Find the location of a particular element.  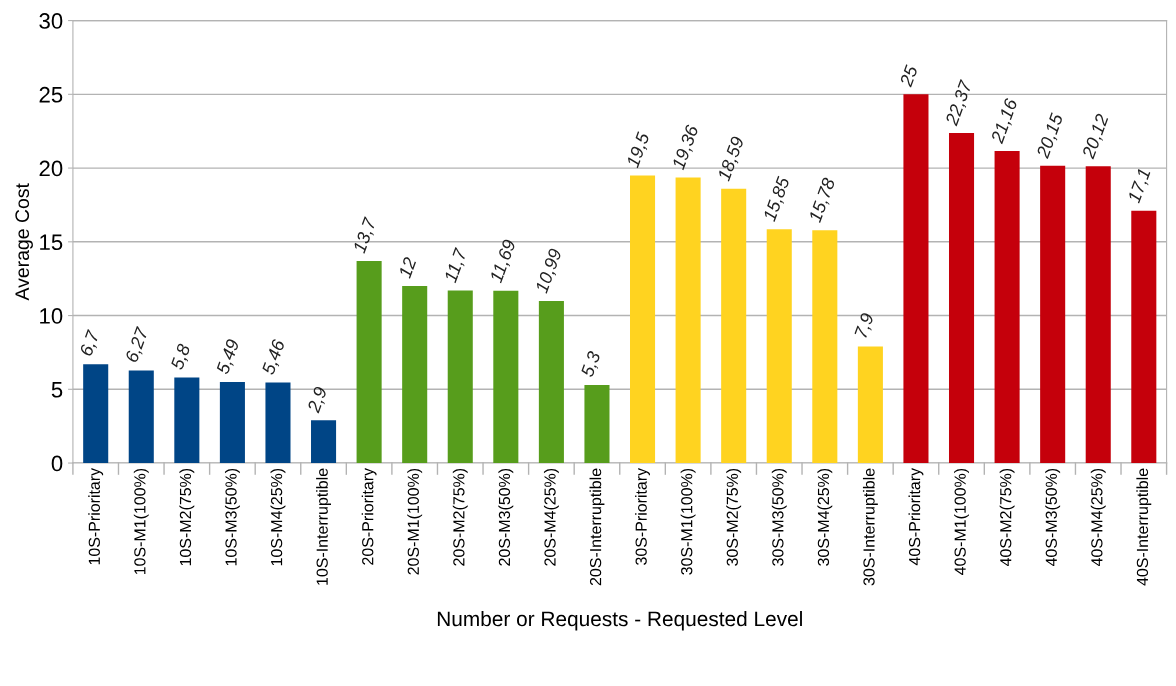

x-tick-label: 30S-Prioritary is located at coordinates (642, 516).